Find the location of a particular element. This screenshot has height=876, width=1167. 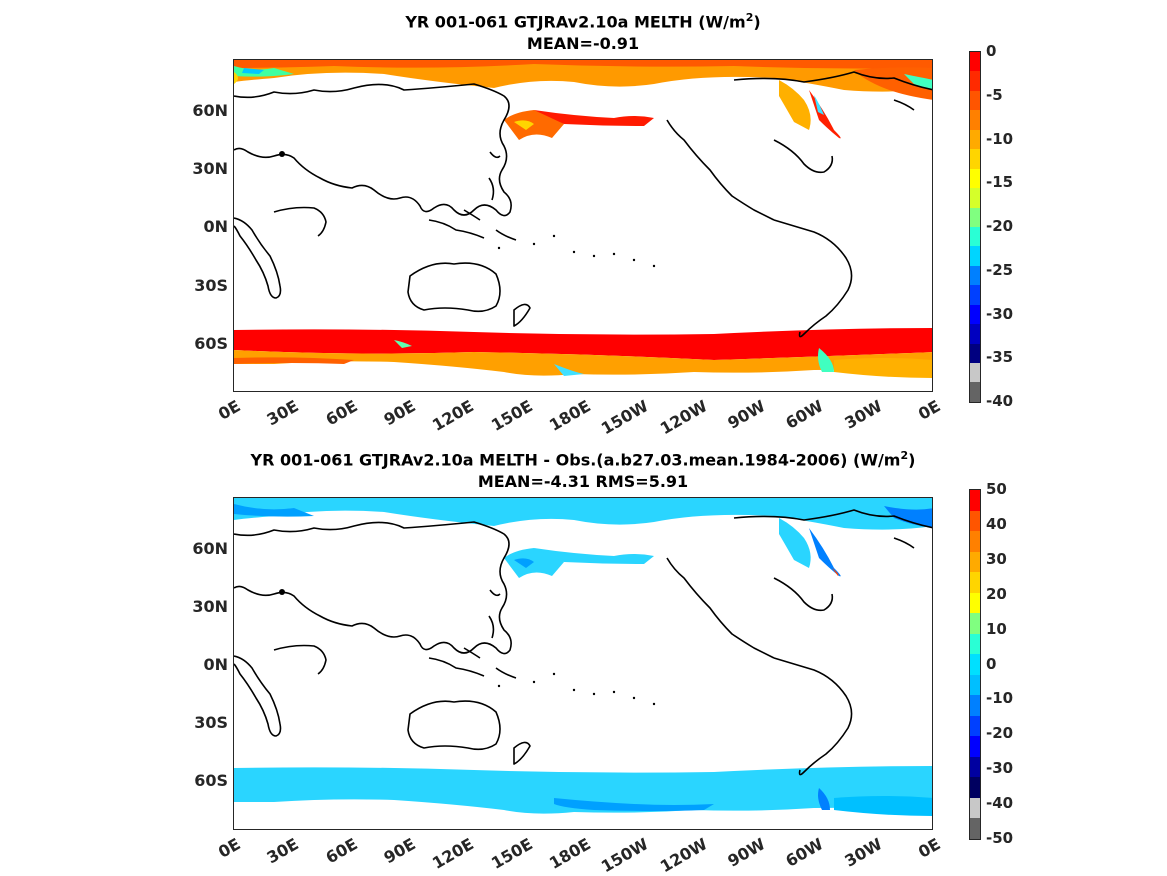

top-lat-label: 0N is located at coordinates (215, 226).